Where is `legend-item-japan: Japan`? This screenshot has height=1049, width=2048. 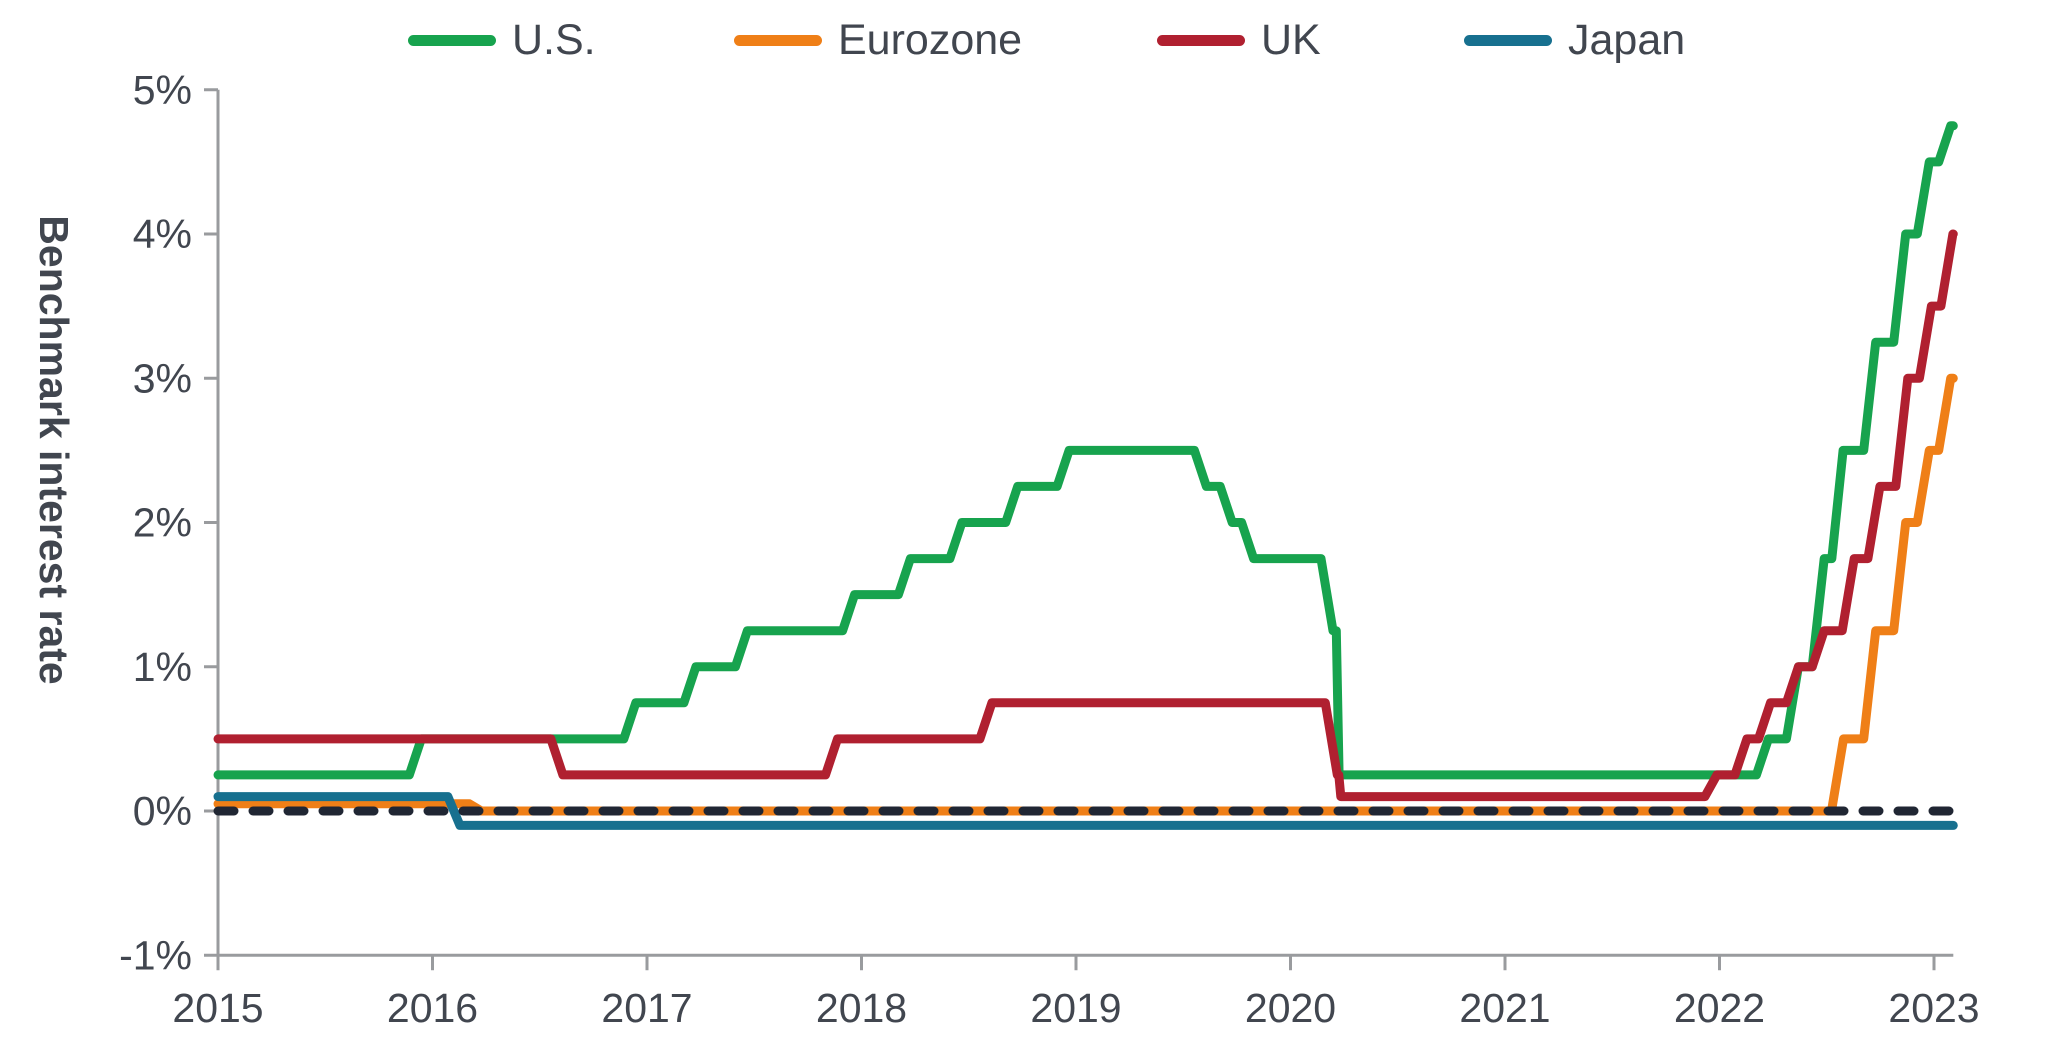
legend-item-japan: Japan is located at coordinates (1574, 40).